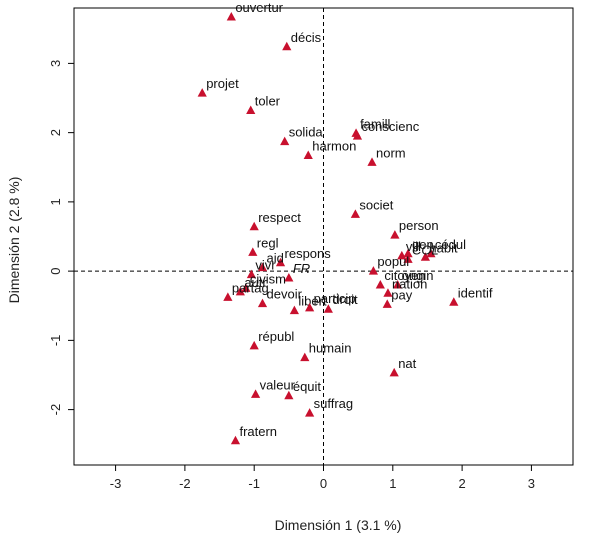  I want to click on y-tick-label: 2, so click(55, 132).